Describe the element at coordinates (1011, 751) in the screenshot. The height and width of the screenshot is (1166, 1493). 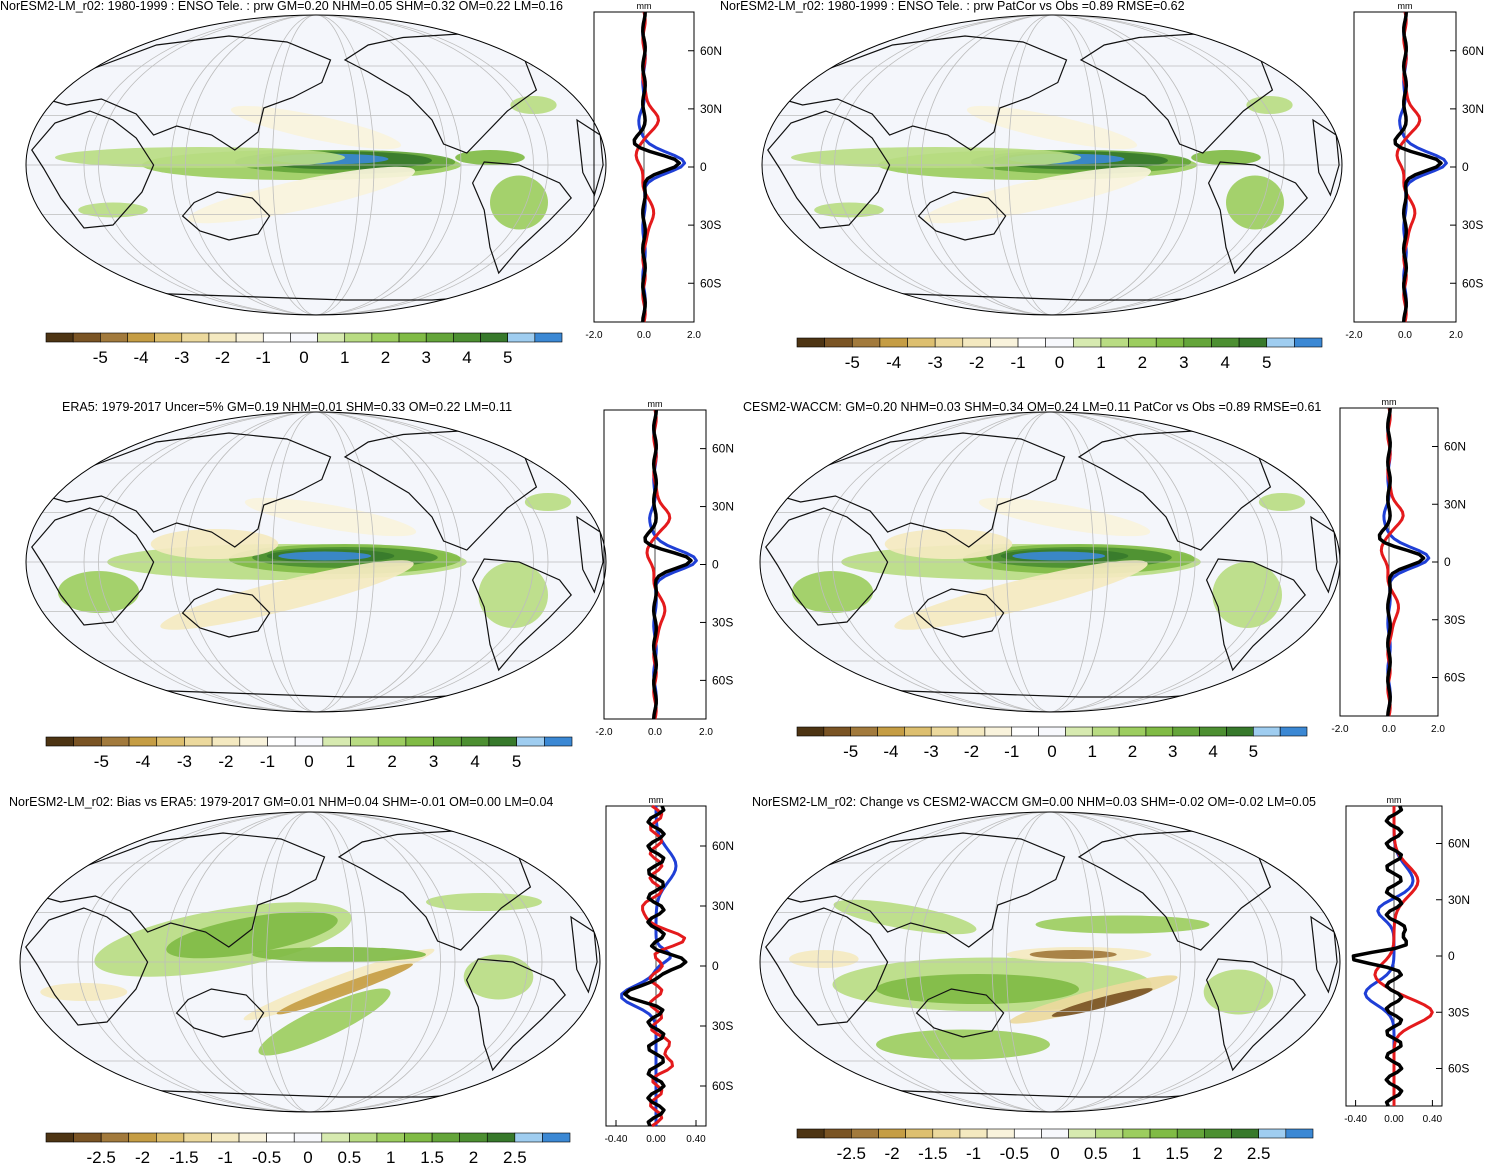
I see `colorbar-label: -1` at that location.